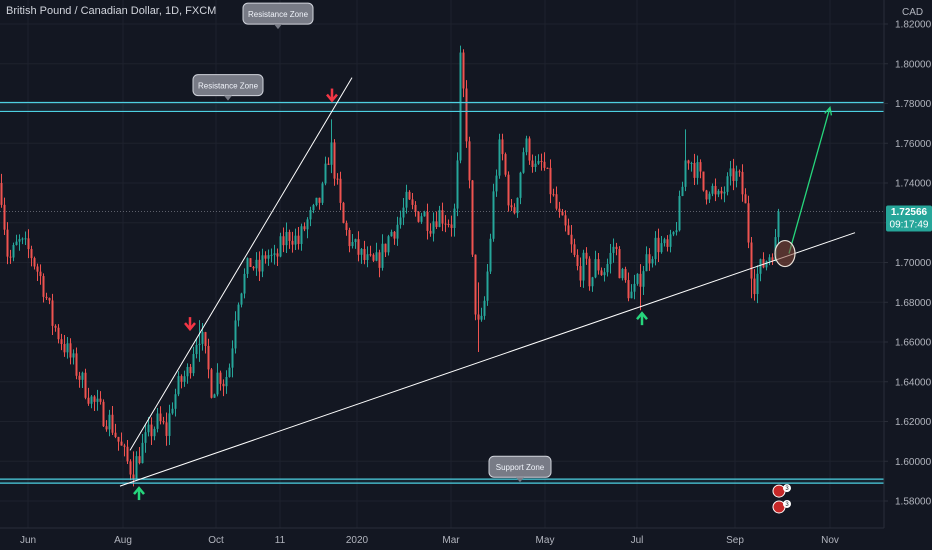 This screenshot has height=550, width=932. I want to click on callout-label: Support Zone, so click(520, 469).